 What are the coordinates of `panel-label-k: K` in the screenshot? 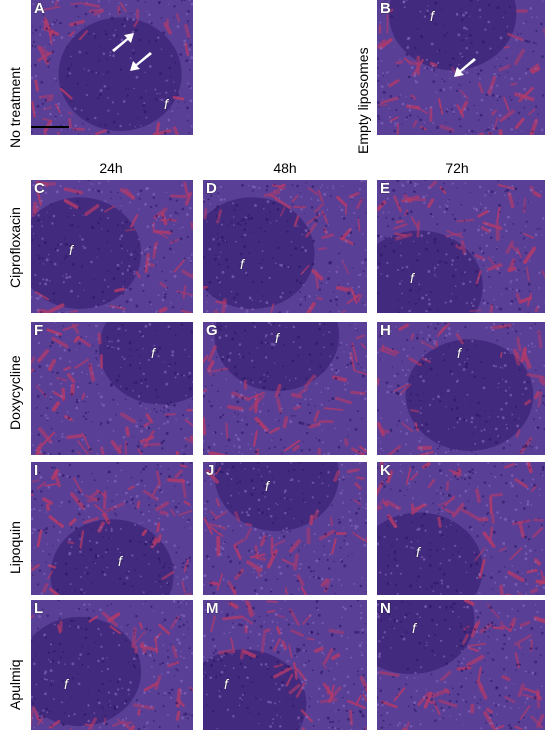 It's located at (385, 470).